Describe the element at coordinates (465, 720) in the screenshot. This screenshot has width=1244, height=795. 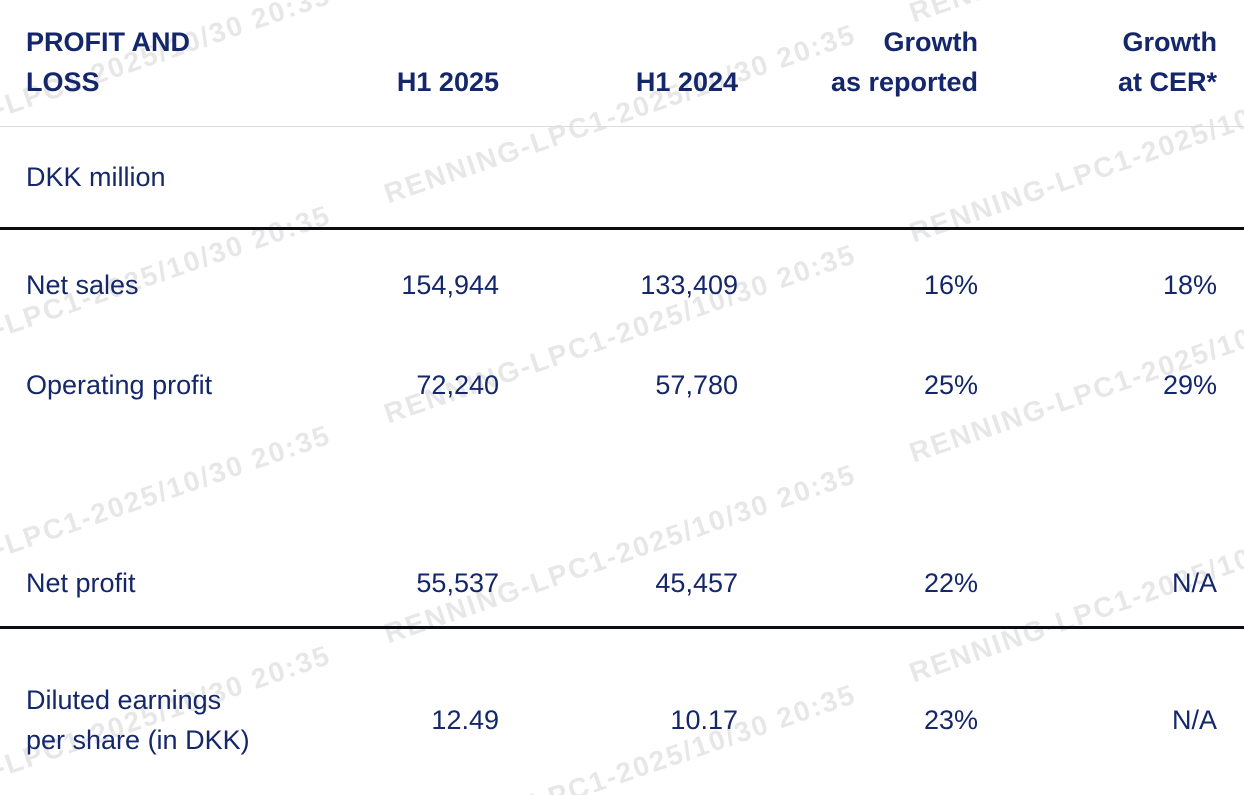
I see `diluted-eps-h1-2025: 12.49` at that location.